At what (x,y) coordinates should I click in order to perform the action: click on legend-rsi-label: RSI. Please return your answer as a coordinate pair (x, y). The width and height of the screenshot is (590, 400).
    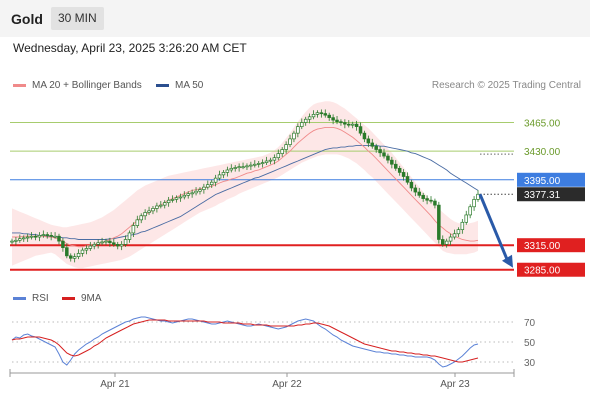
    Looking at the image, I should click on (40, 298).